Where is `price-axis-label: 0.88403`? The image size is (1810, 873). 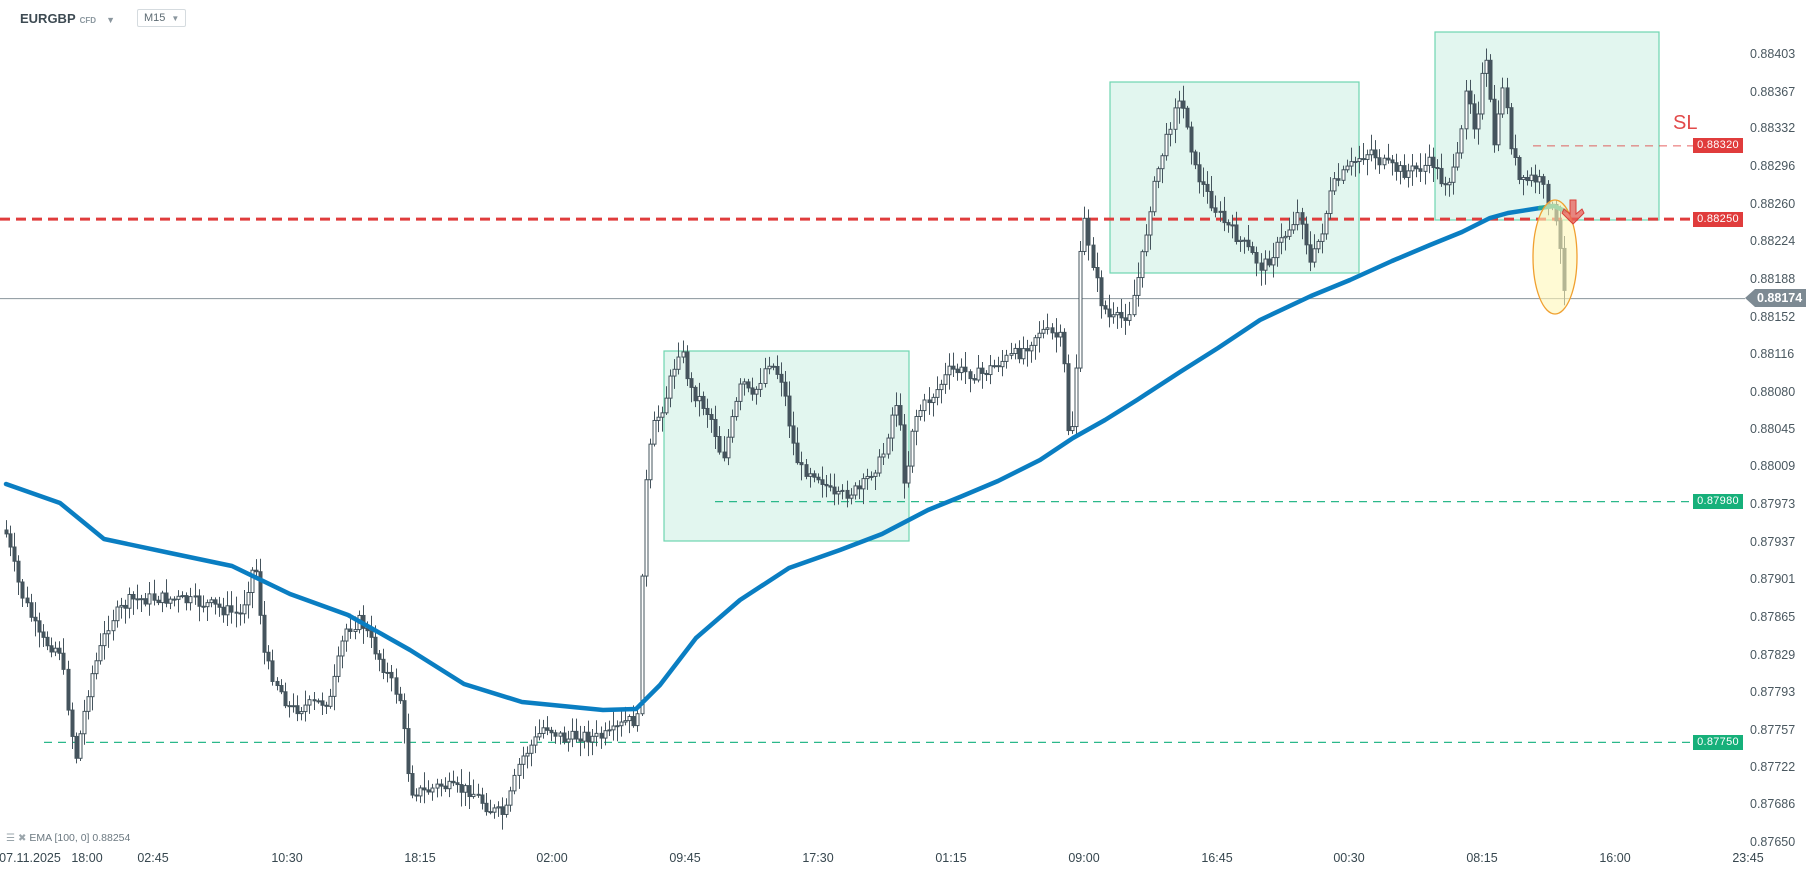
price-axis-label: 0.88403 is located at coordinates (1773, 54).